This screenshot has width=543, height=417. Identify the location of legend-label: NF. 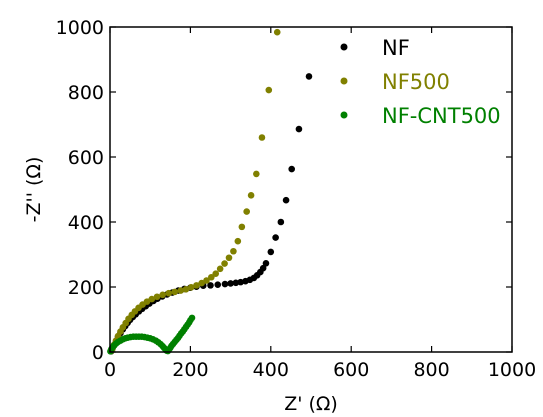
(396, 48).